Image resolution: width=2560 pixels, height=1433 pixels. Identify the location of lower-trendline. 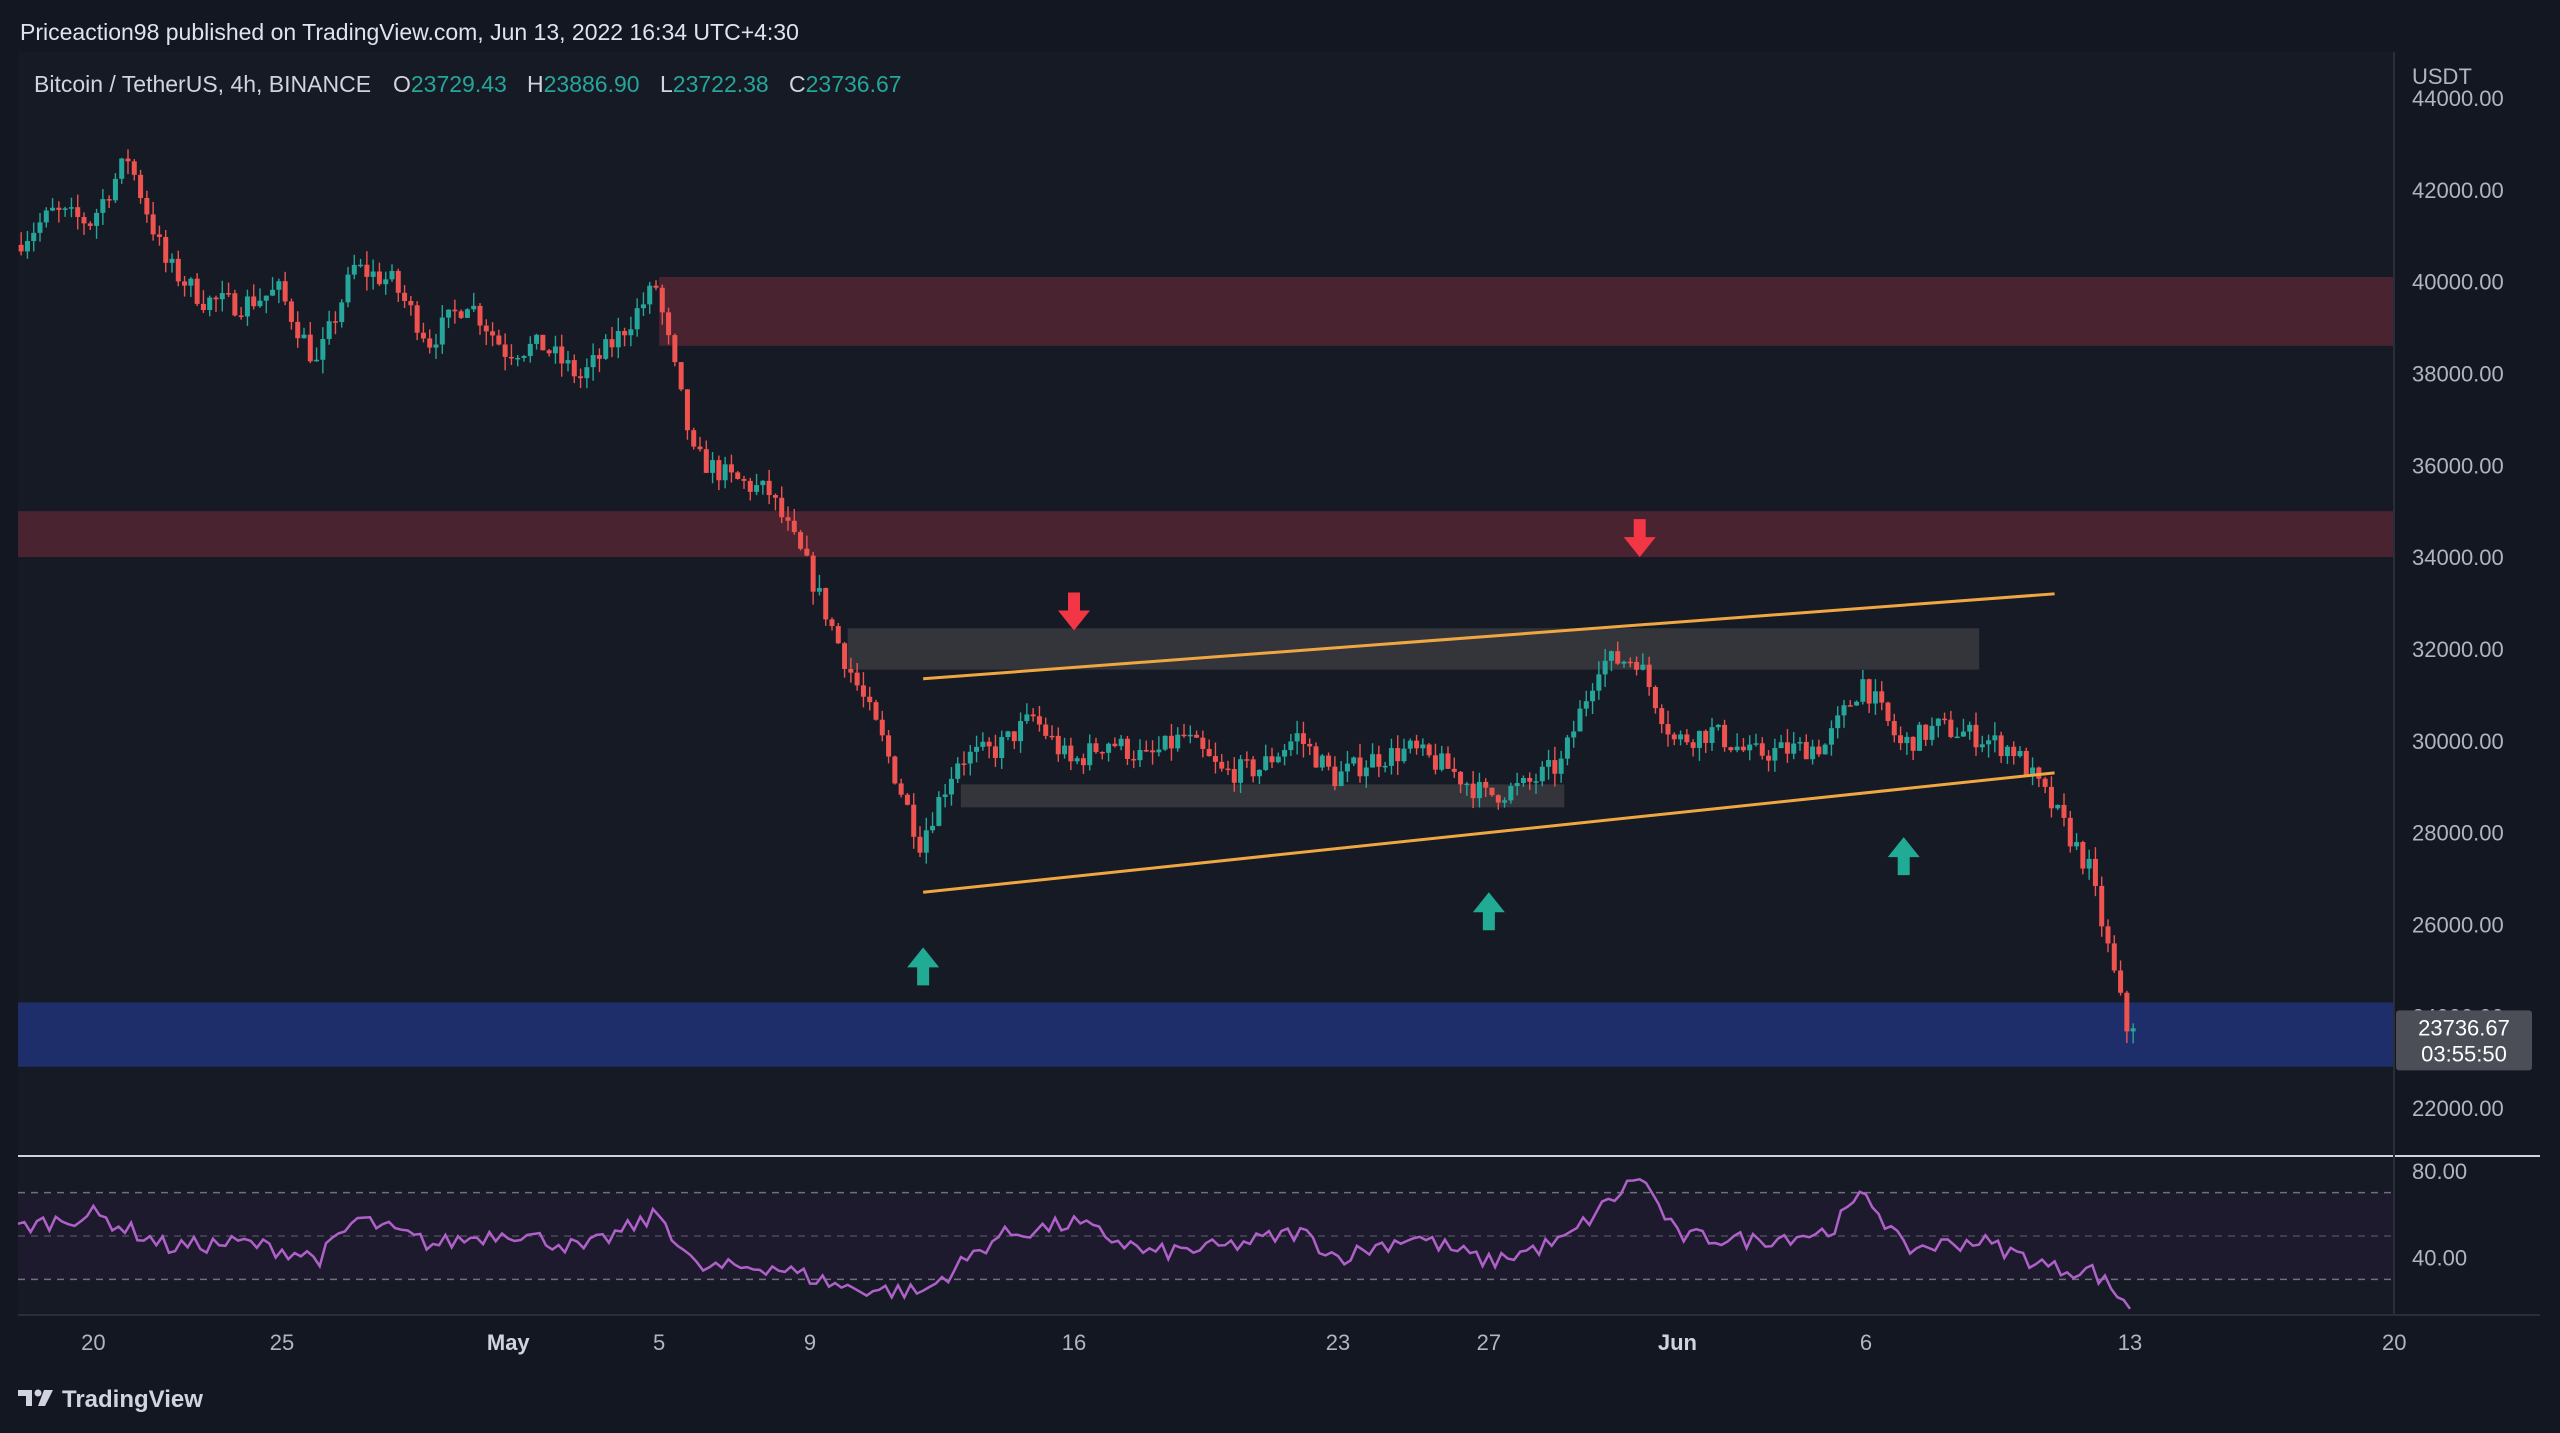
(1488, 832).